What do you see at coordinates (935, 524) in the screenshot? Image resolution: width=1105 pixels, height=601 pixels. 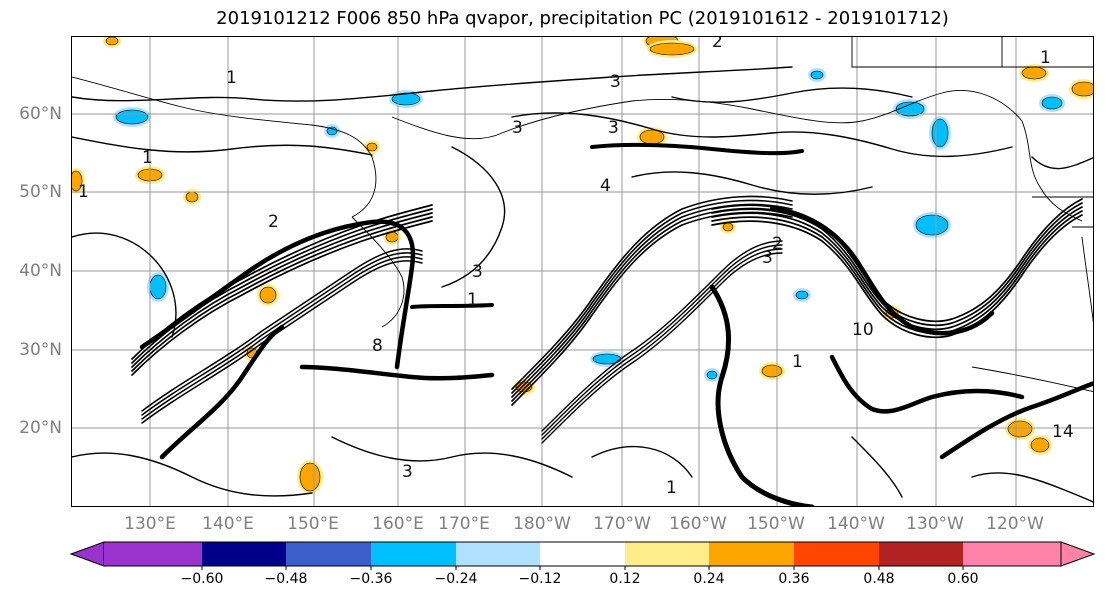 I see `lon-label-130w: 130°W` at bounding box center [935, 524].